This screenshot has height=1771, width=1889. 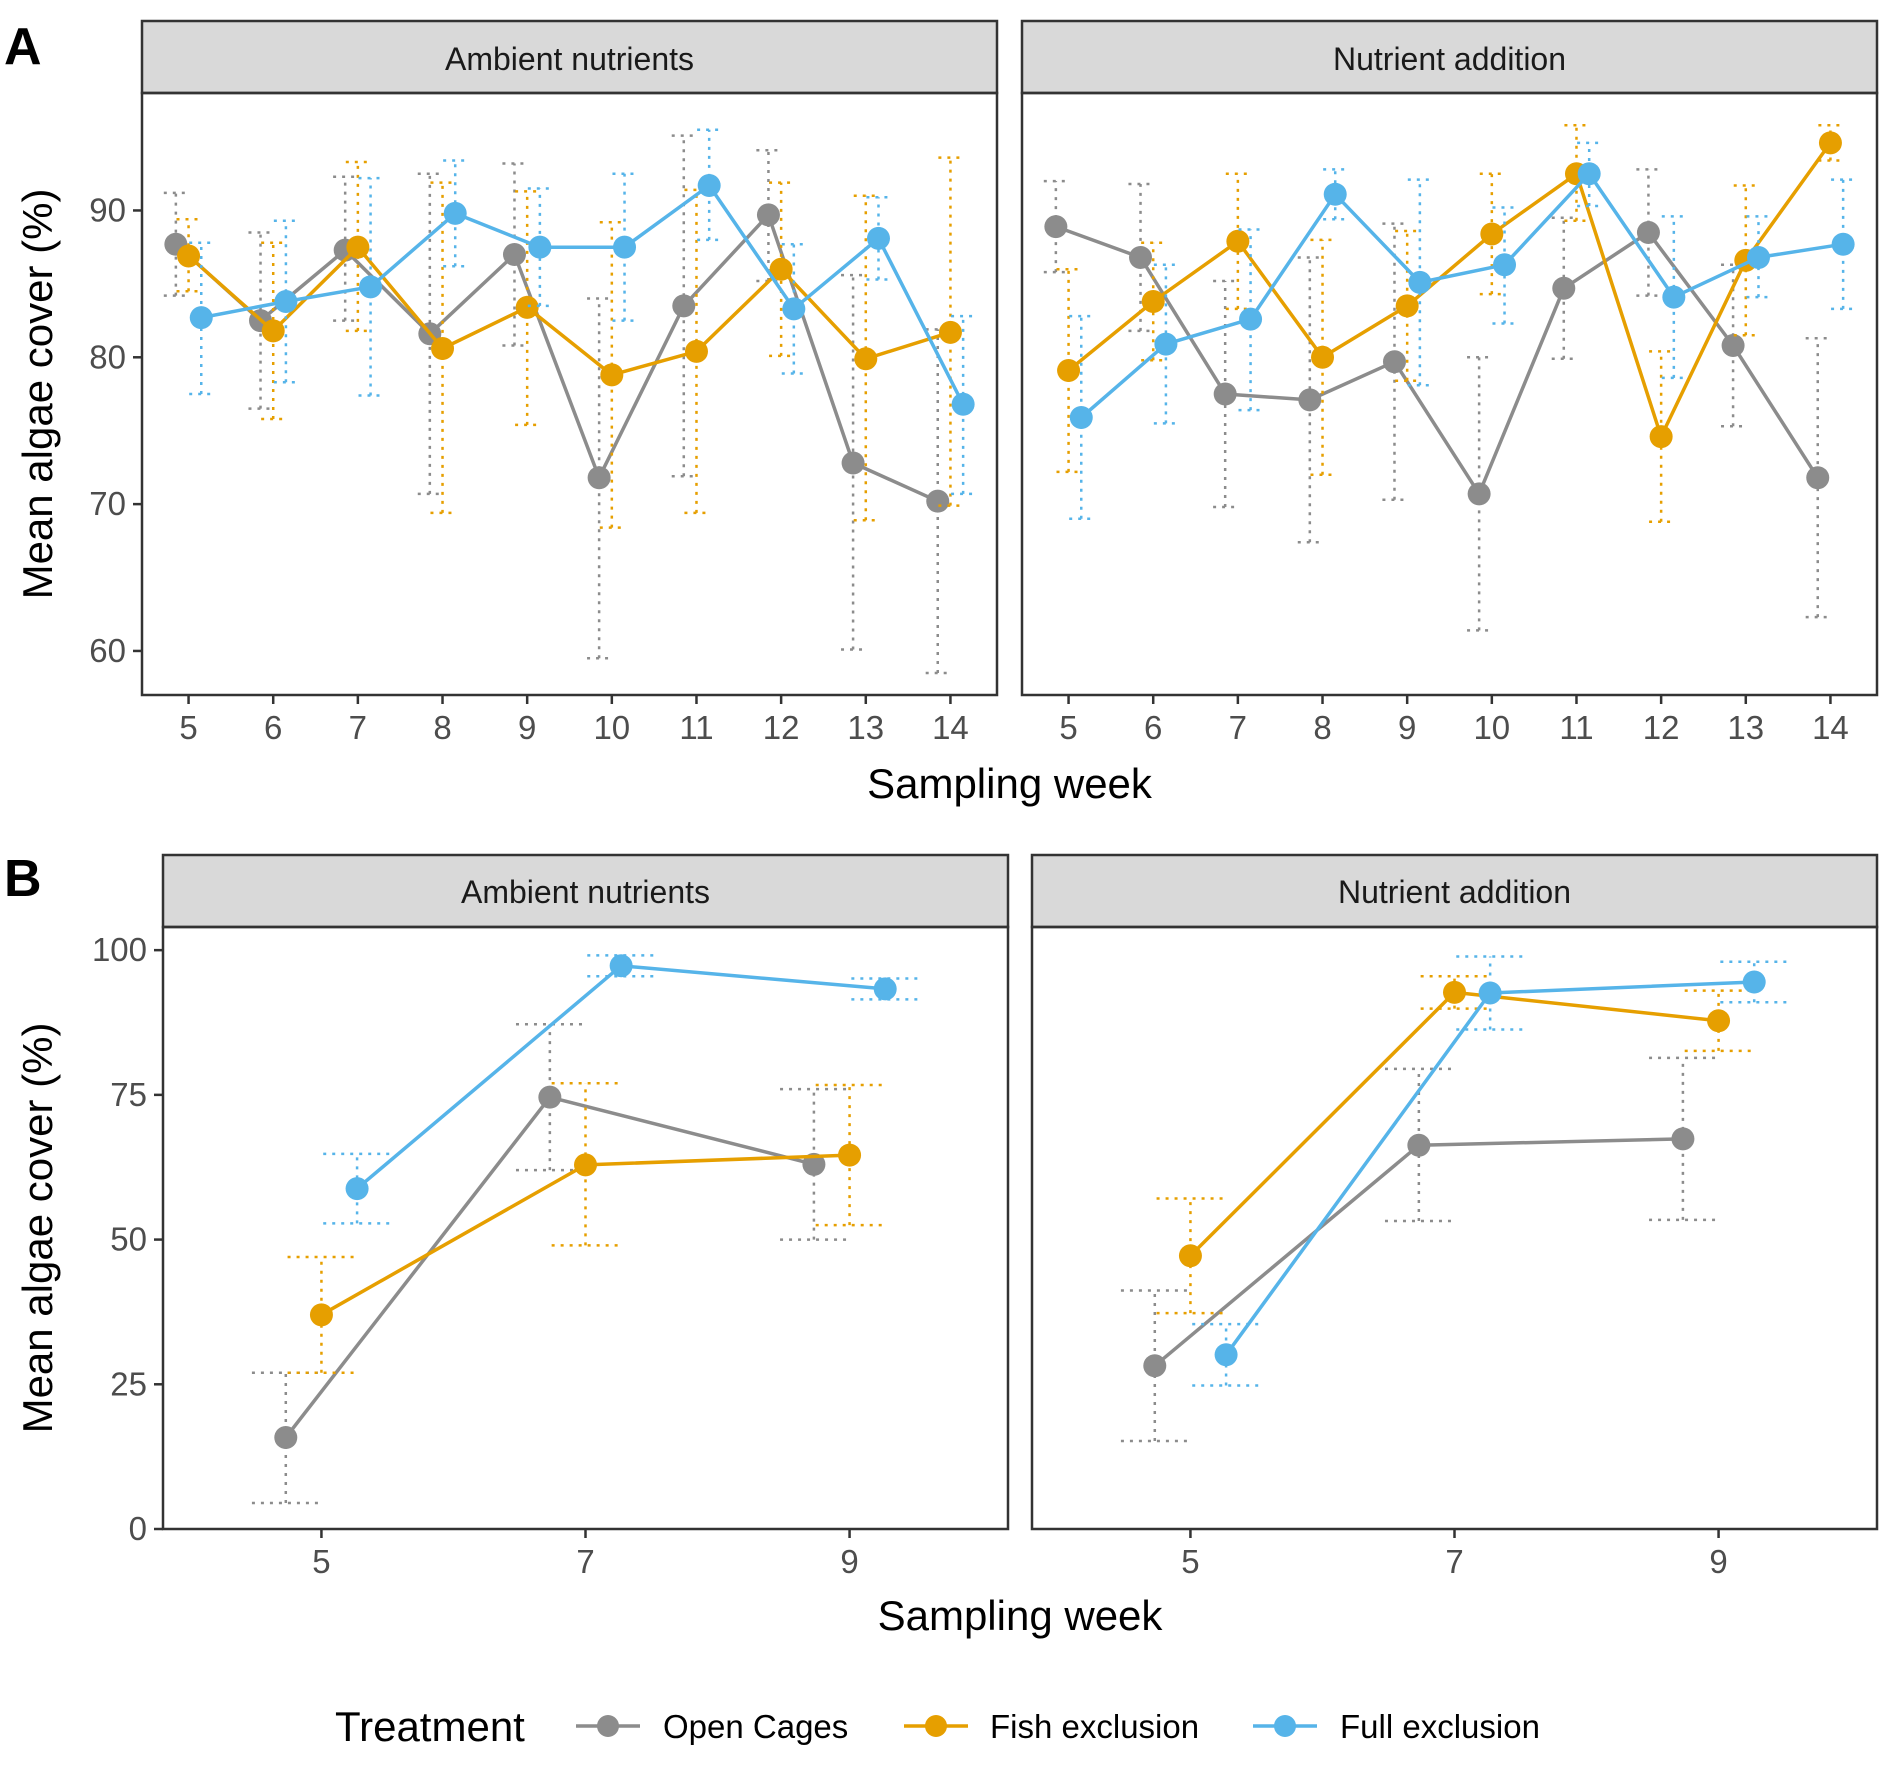 What do you see at coordinates (611, 727) in the screenshot?
I see `x-tick-label: 10` at bounding box center [611, 727].